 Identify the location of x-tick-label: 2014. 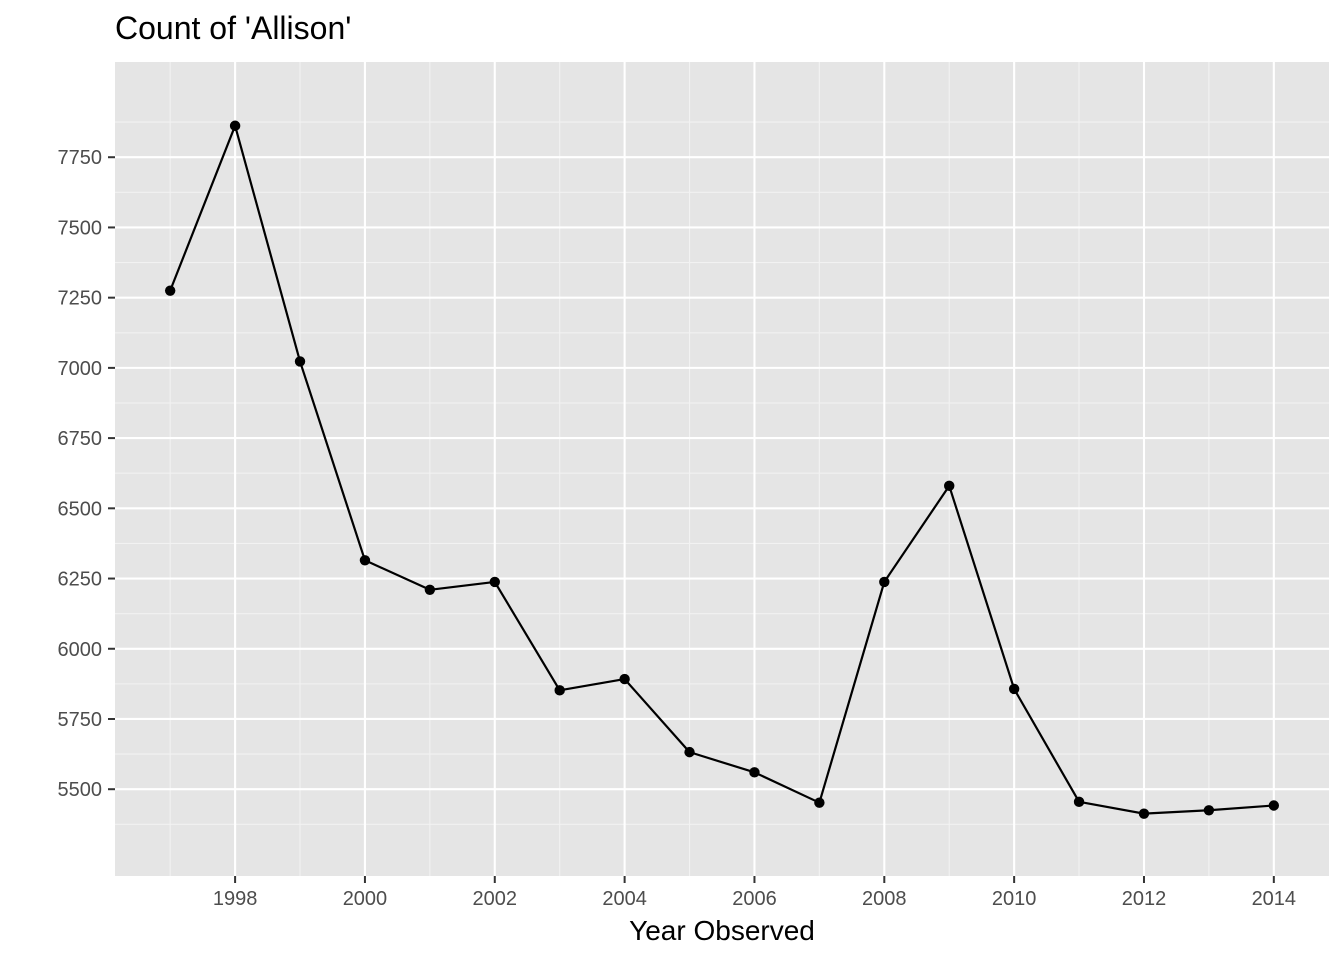
(1274, 899).